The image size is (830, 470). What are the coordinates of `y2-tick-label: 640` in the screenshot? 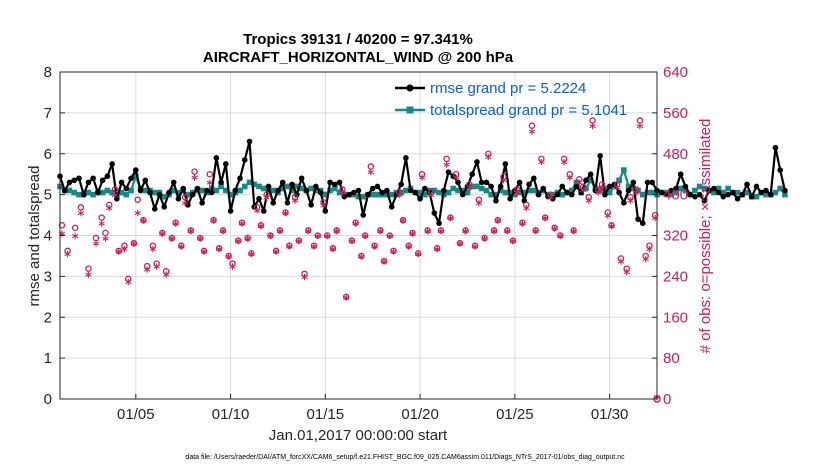 It's located at (675, 72).